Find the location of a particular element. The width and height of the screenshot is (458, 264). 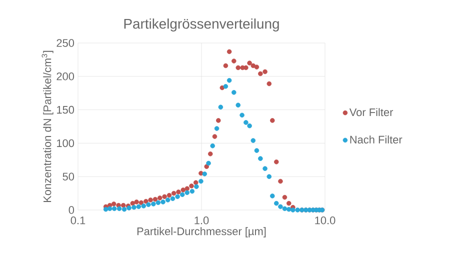

y-tick-label: 50 is located at coordinates (68, 176).